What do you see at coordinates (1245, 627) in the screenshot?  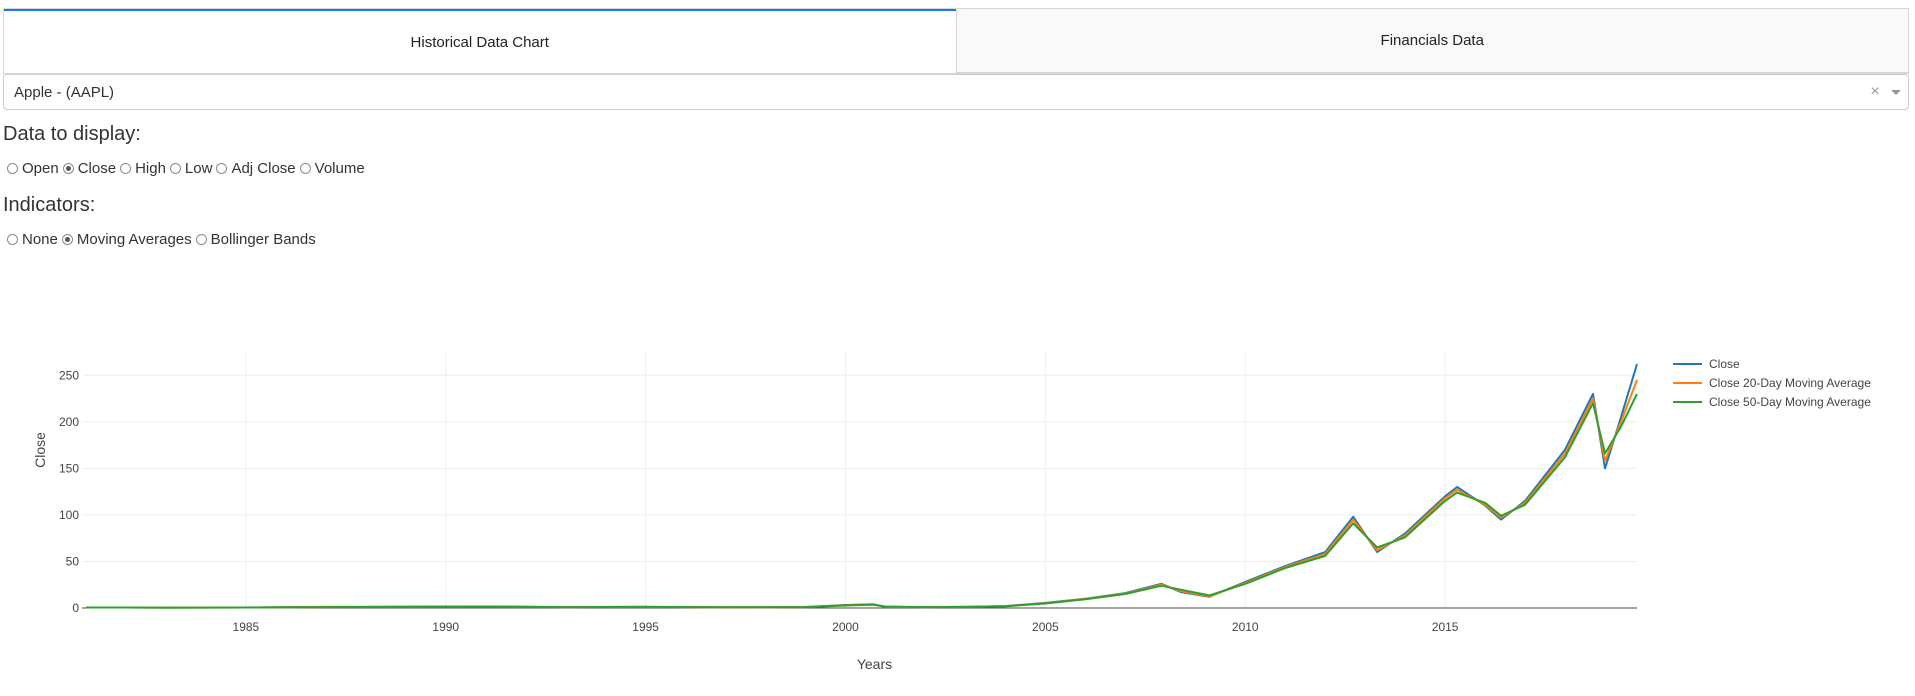 I see `x-tick-label: 2010` at bounding box center [1245, 627].